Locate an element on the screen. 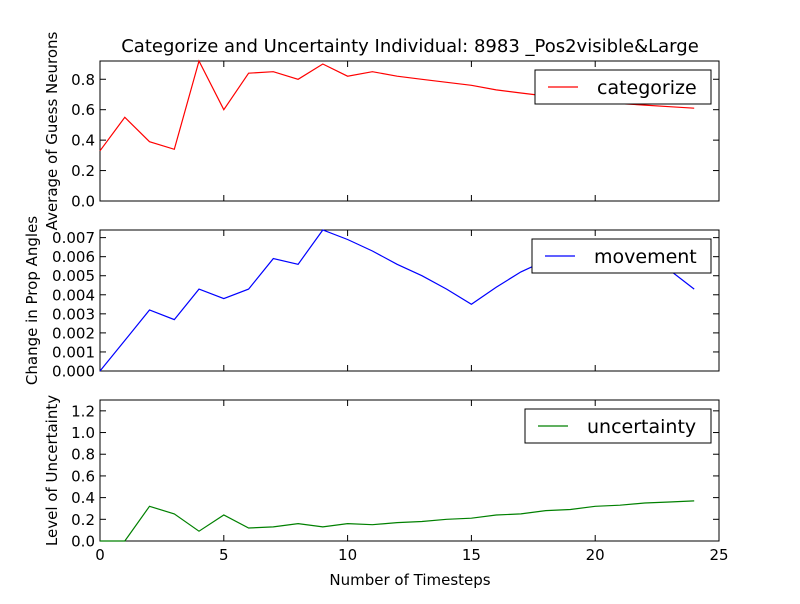  y-tick-label: 0.005 is located at coordinates (73, 276).